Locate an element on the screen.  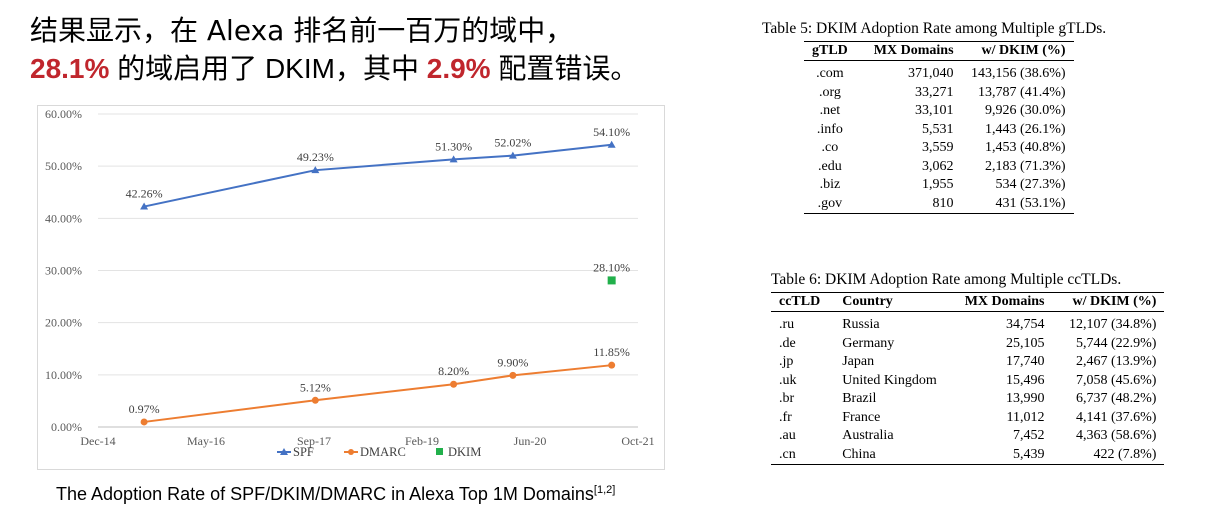
table6-cell: 7,058 (45.6%) is located at coordinates (1116, 380).